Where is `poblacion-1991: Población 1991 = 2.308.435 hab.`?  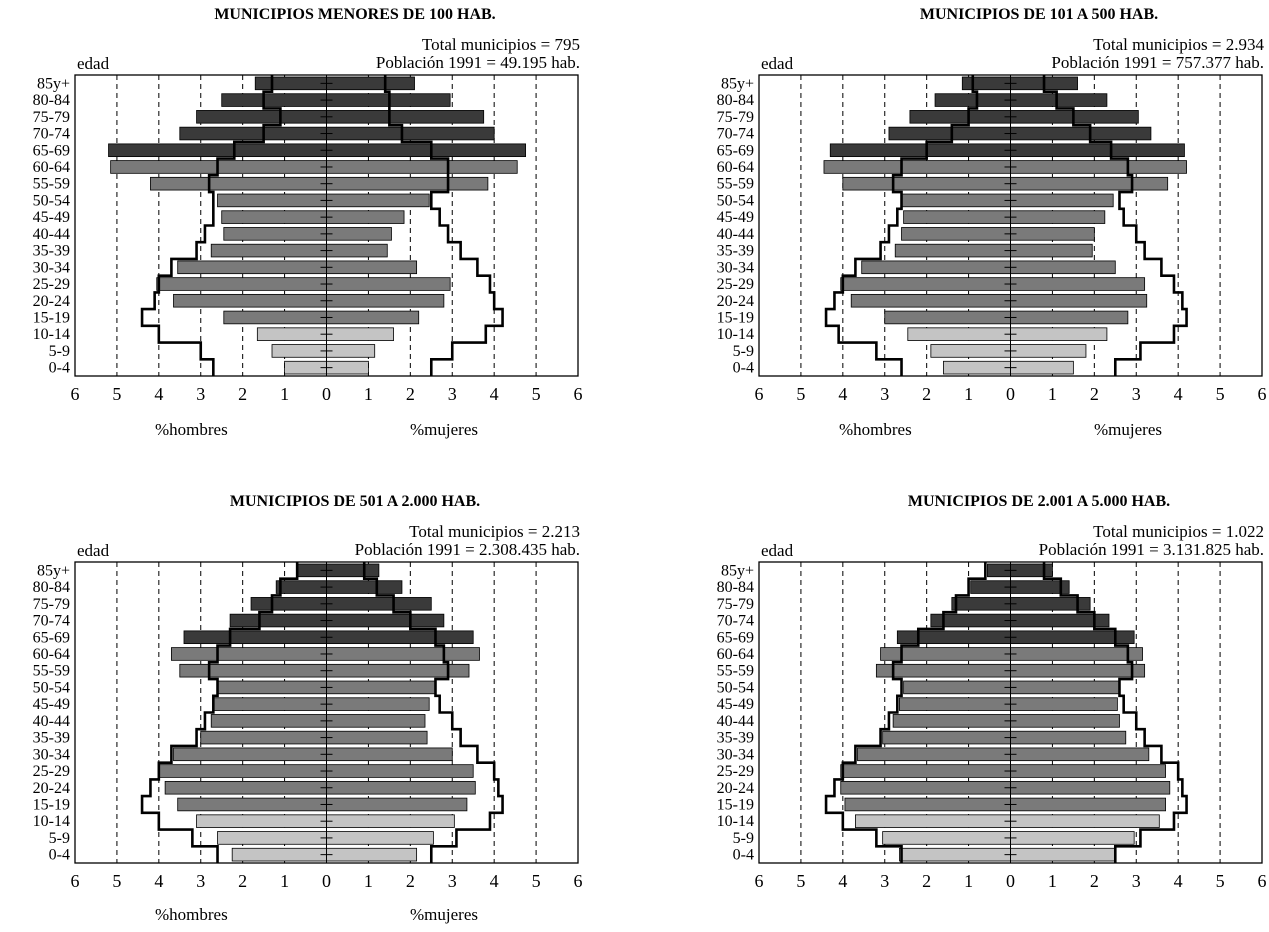 poblacion-1991: Población 1991 = 2.308.435 hab. is located at coordinates (467, 549).